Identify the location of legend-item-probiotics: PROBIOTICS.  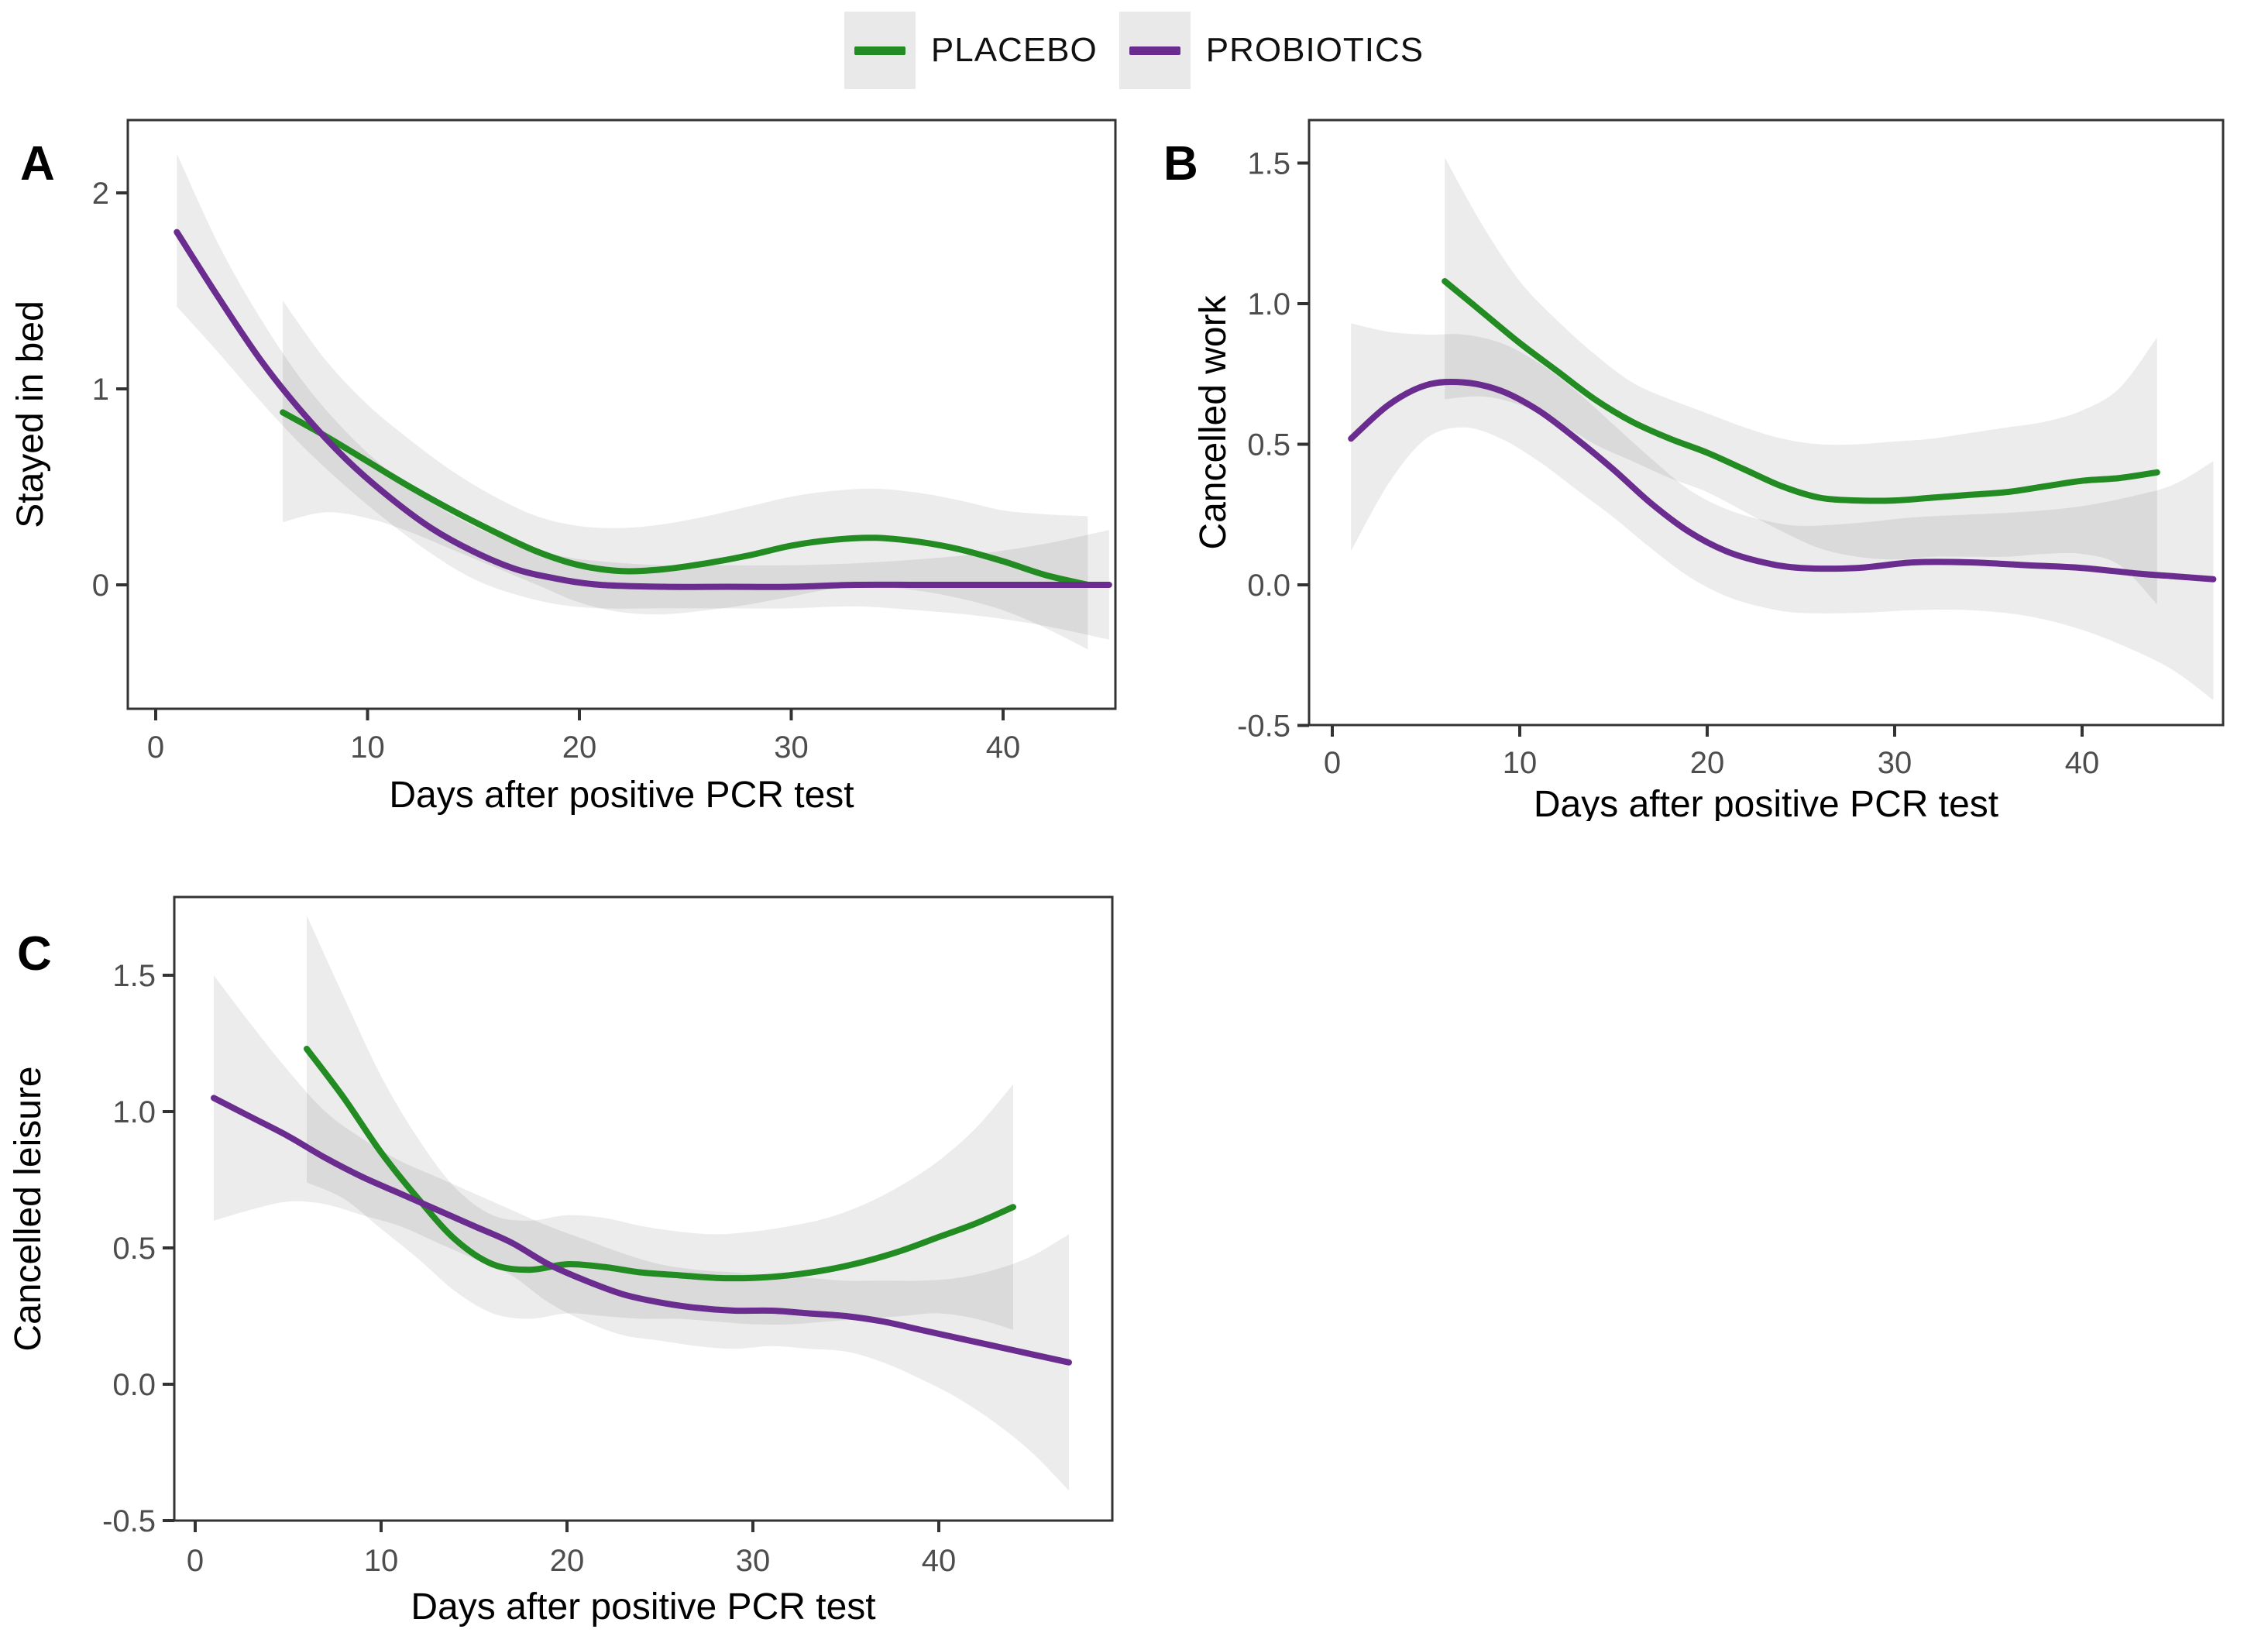
(1271, 50).